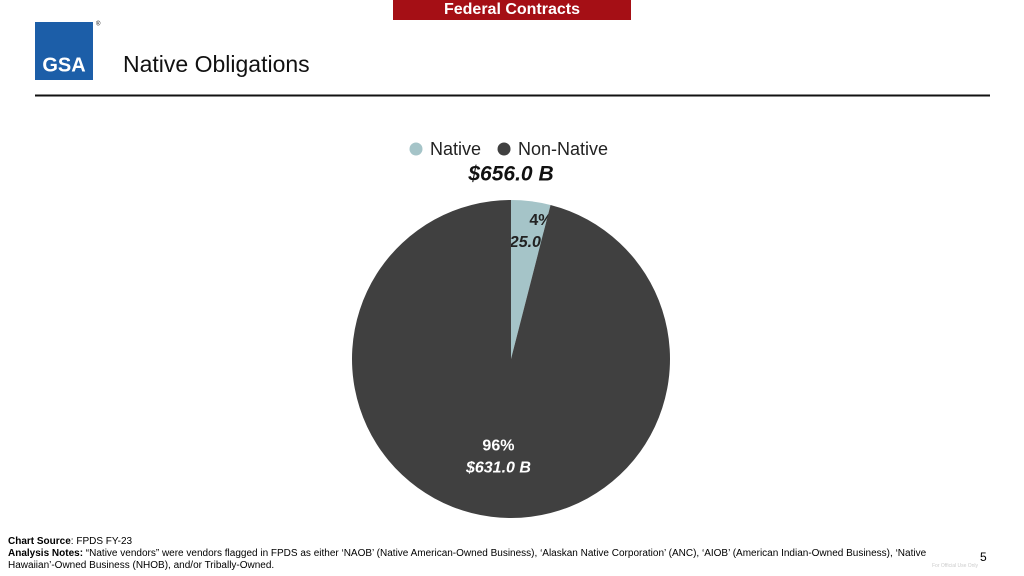  What do you see at coordinates (955, 566) in the screenshot?
I see `marking: For Official Use Only` at bounding box center [955, 566].